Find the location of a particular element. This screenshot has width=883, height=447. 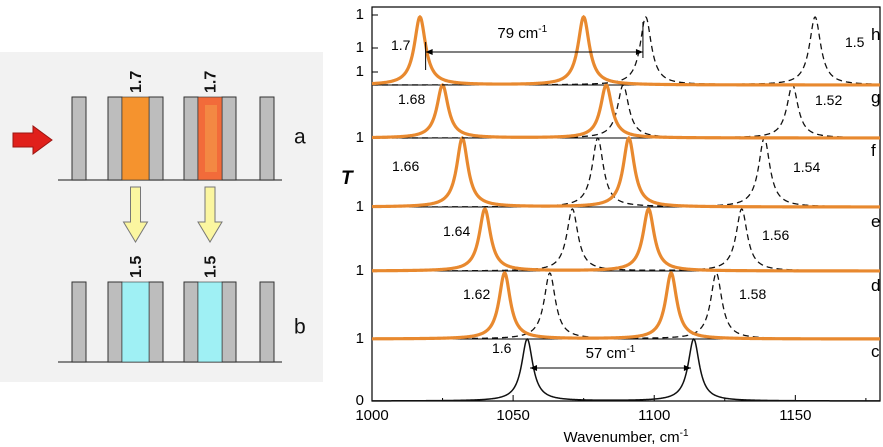

defect-layer-right is located at coordinates (210, 322).